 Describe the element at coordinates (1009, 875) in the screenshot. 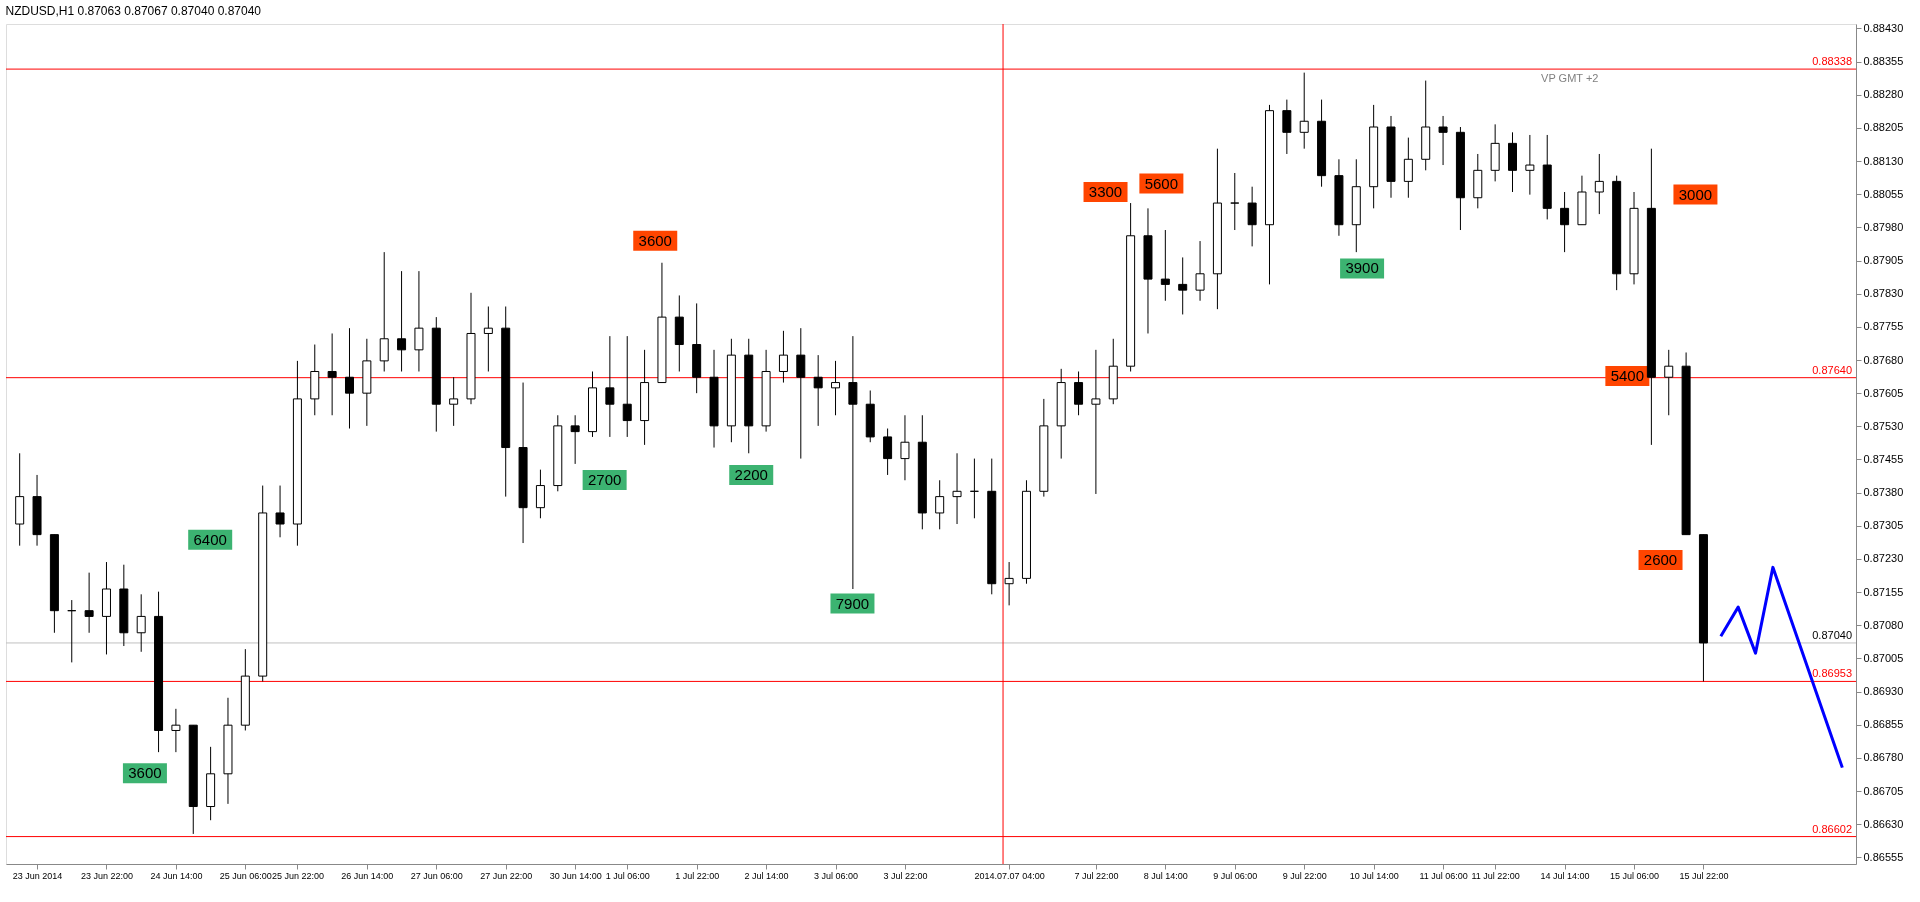

I see `x-tick-label: 2014.07.07 04:00` at that location.